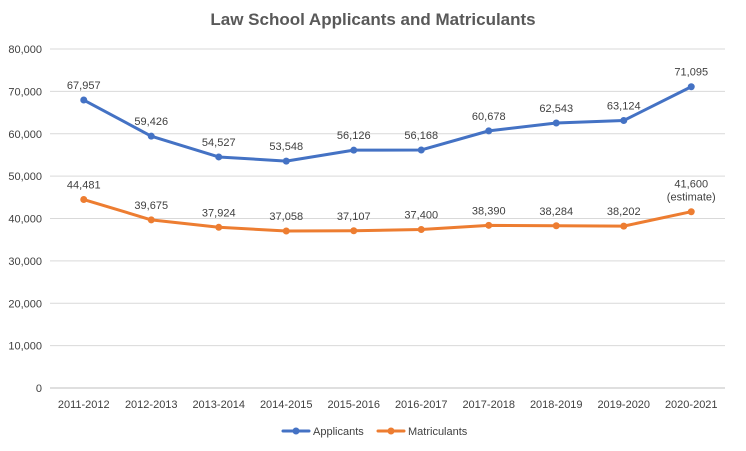  What do you see at coordinates (691, 73) in the screenshot?
I see `data-label: 71,095` at bounding box center [691, 73].